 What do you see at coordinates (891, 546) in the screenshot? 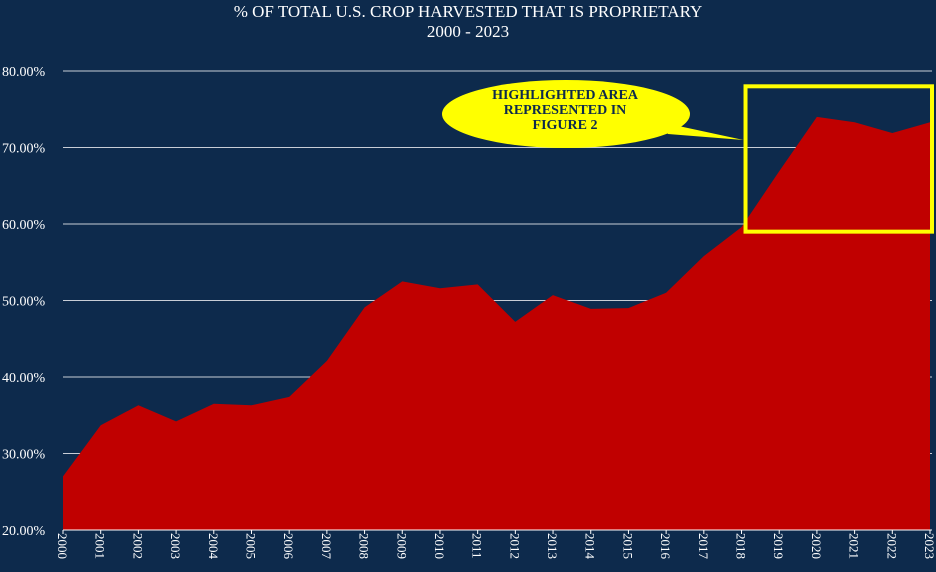
I see `x-tick-label: 2022` at bounding box center [891, 546].